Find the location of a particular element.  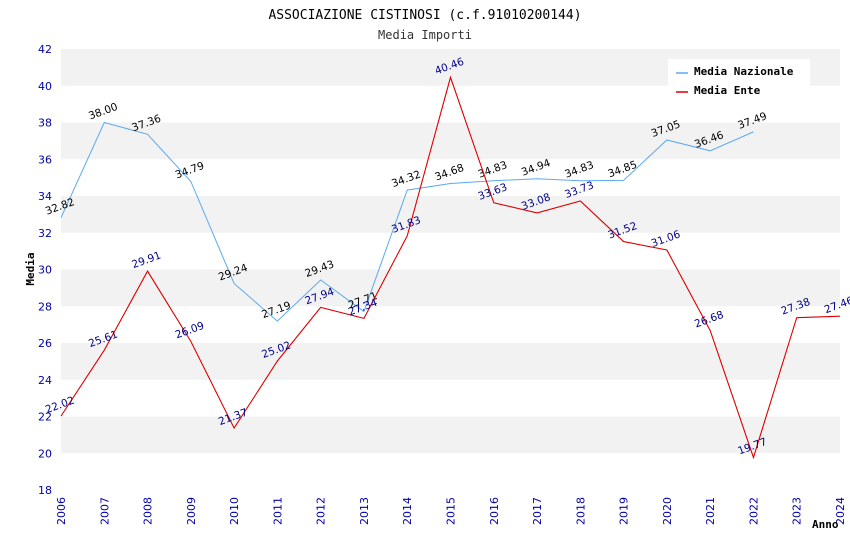

y-tick-label: 20 is located at coordinates (45, 453).